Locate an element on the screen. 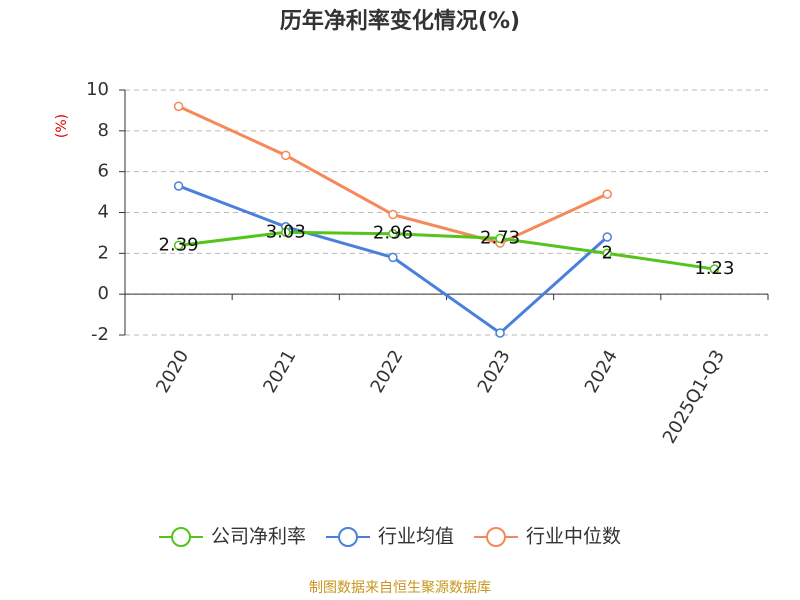 Image resolution: width=800 pixels, height=600 pixels. data-label: 2.96 is located at coordinates (393, 233).